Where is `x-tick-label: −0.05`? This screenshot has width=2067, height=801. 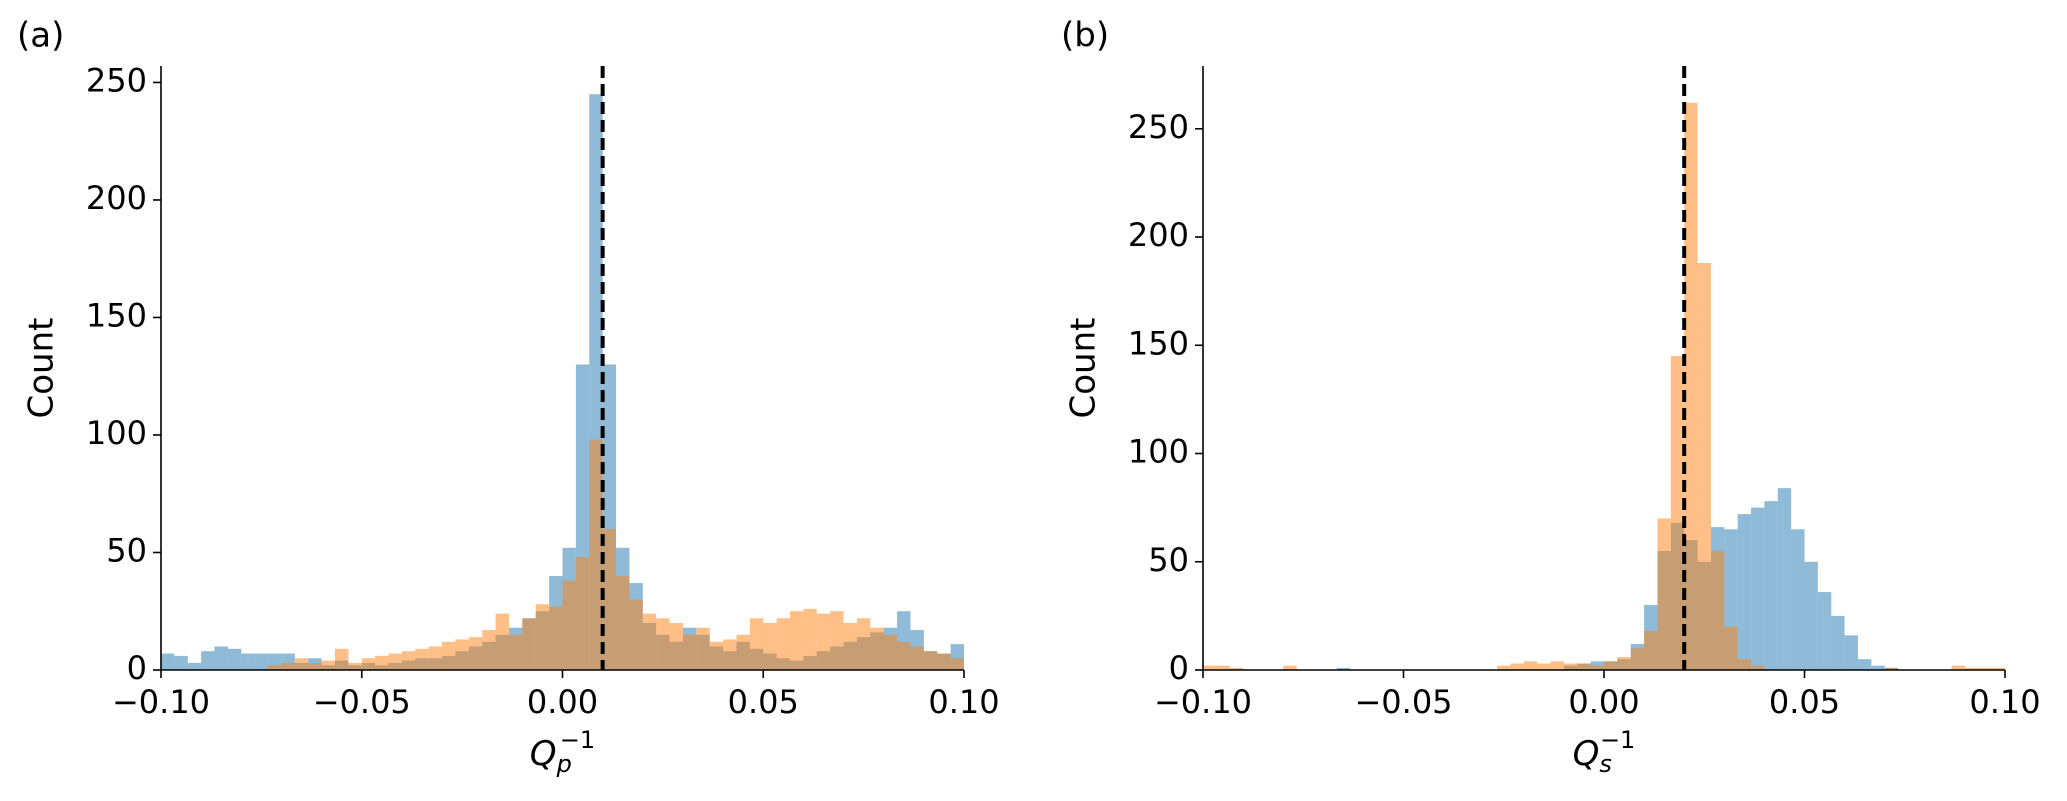
x-tick-label: −0.05 is located at coordinates (362, 702).